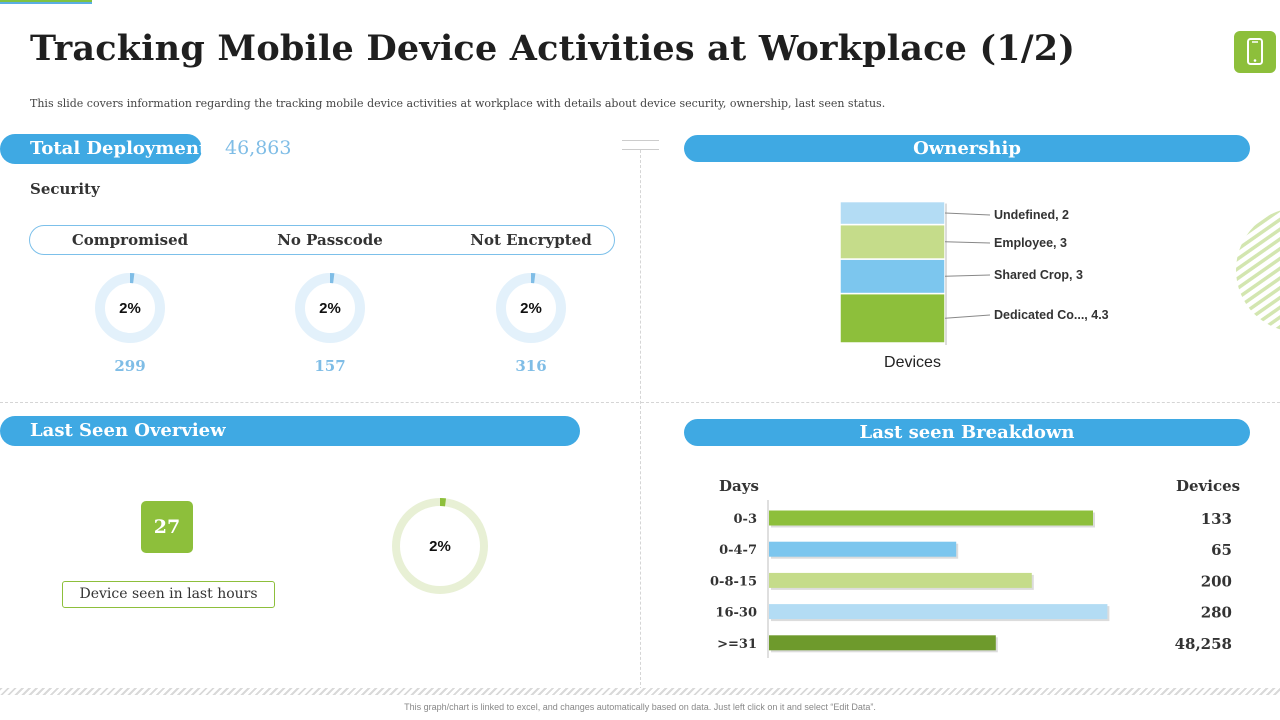 The width and height of the screenshot is (1280, 720). What do you see at coordinates (1208, 486) in the screenshot?
I see `breakdown-devices-heading: Devices` at bounding box center [1208, 486].